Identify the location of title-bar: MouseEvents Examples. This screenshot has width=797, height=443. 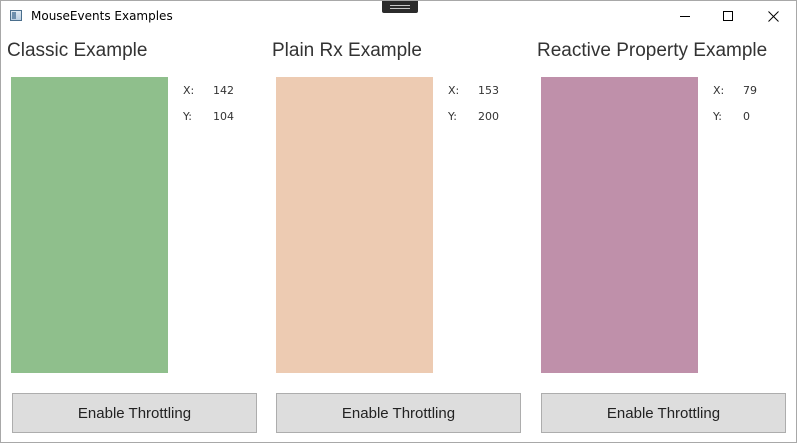
(398, 16).